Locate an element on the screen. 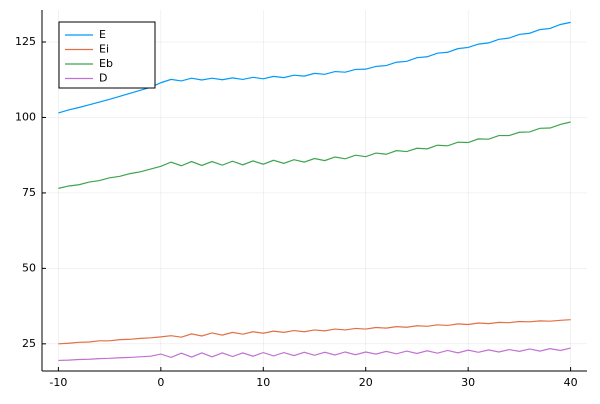  legend-label: D is located at coordinates (103, 78).